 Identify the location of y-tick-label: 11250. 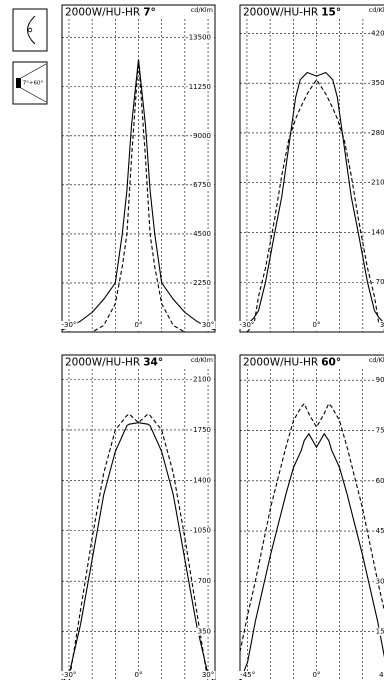
(200, 87).